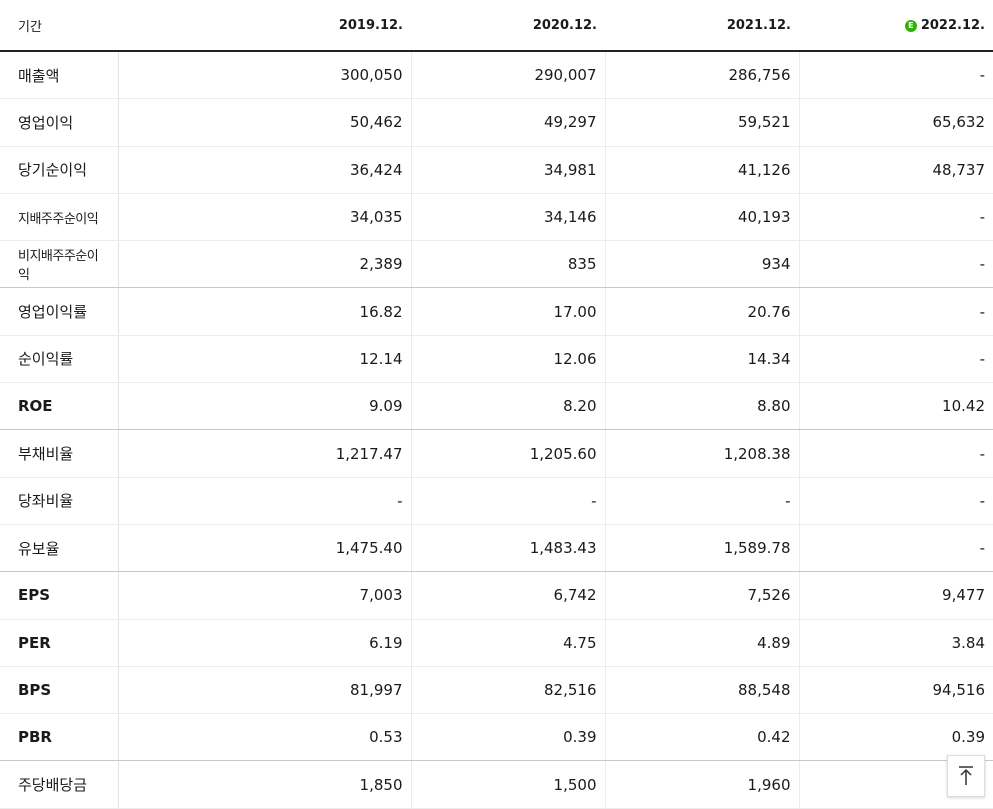 The width and height of the screenshot is (993, 809). What do you see at coordinates (264, 26) in the screenshot?
I see `column-header-2019: 2019.12.` at bounding box center [264, 26].